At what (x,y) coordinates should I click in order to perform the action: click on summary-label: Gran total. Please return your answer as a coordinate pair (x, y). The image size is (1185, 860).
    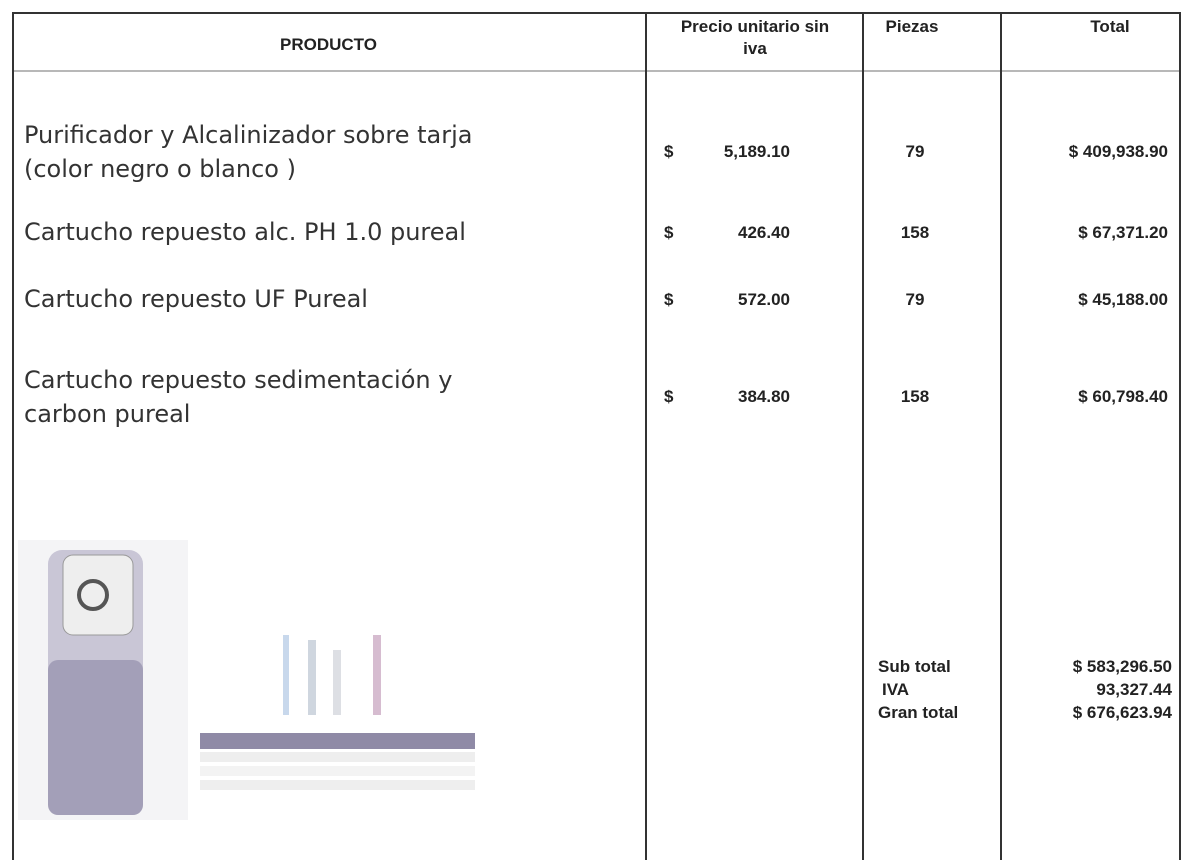
    Looking at the image, I should click on (918, 712).